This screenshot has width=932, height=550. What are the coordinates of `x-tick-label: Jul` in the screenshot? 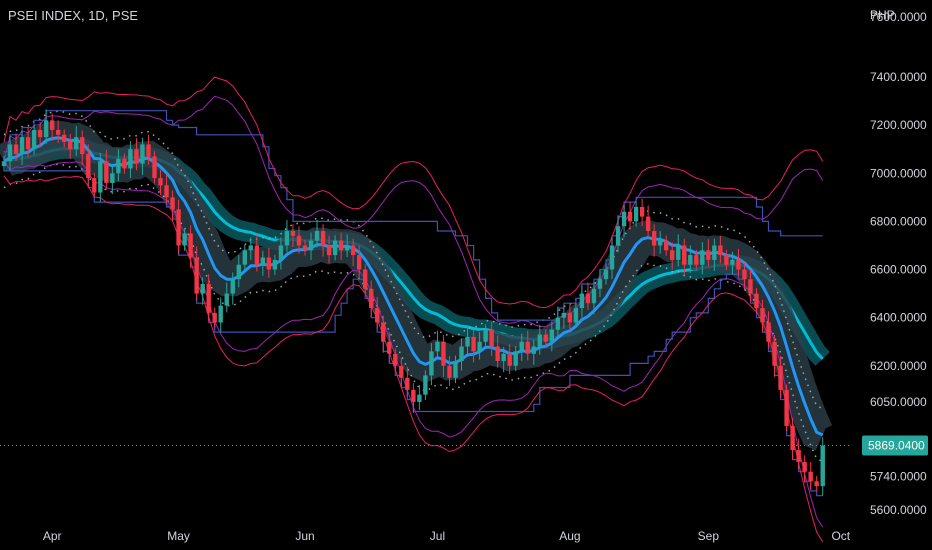 It's located at (437, 536).